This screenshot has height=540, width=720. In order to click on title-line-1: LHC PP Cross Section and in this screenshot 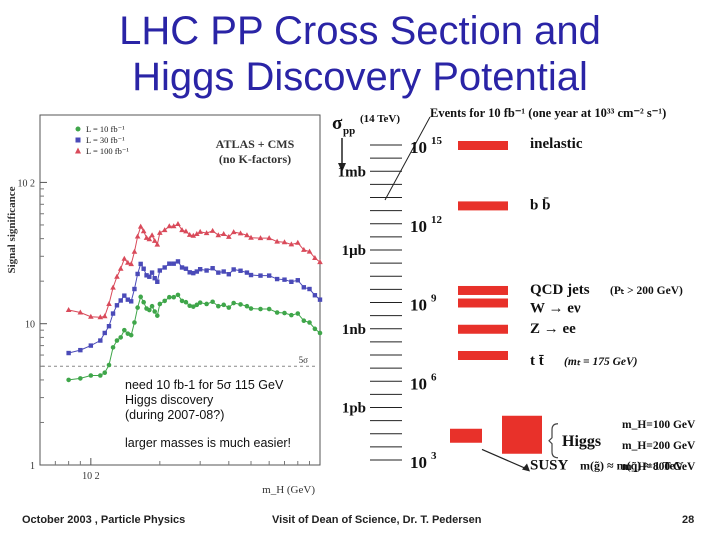, I will do `click(360, 31)`.